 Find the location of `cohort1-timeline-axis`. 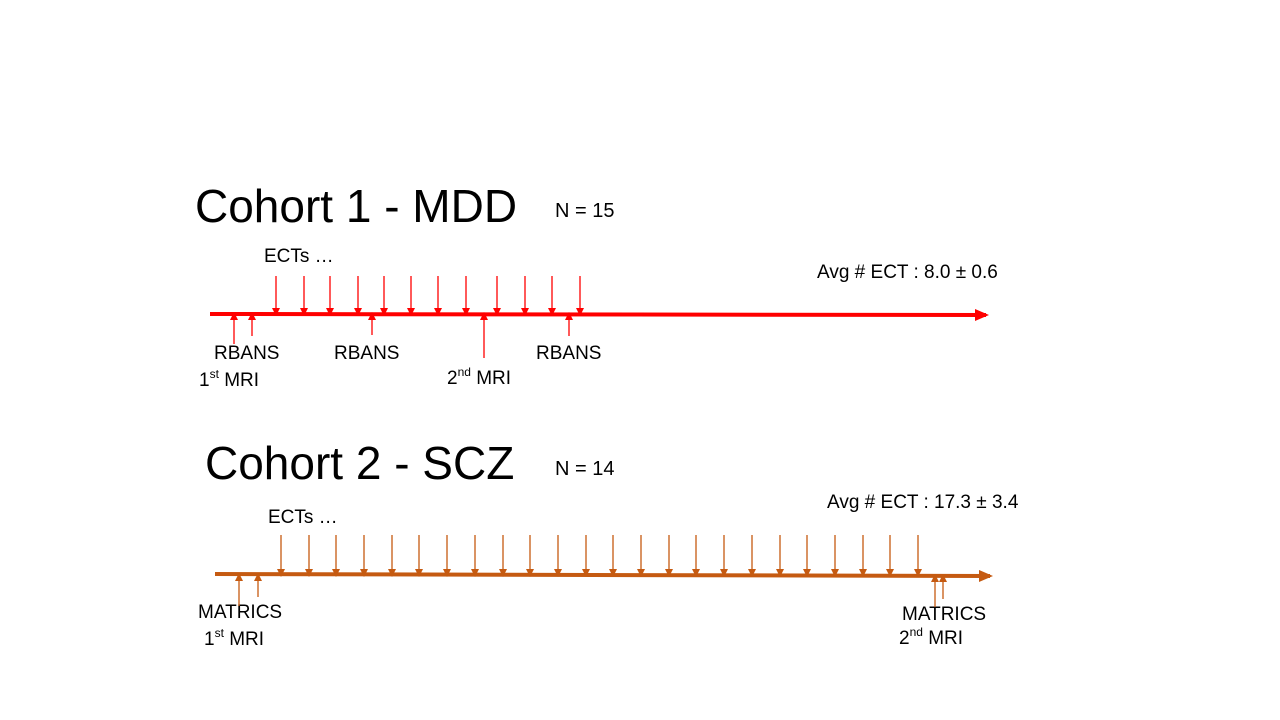

cohort1-timeline-axis is located at coordinates (599, 314).